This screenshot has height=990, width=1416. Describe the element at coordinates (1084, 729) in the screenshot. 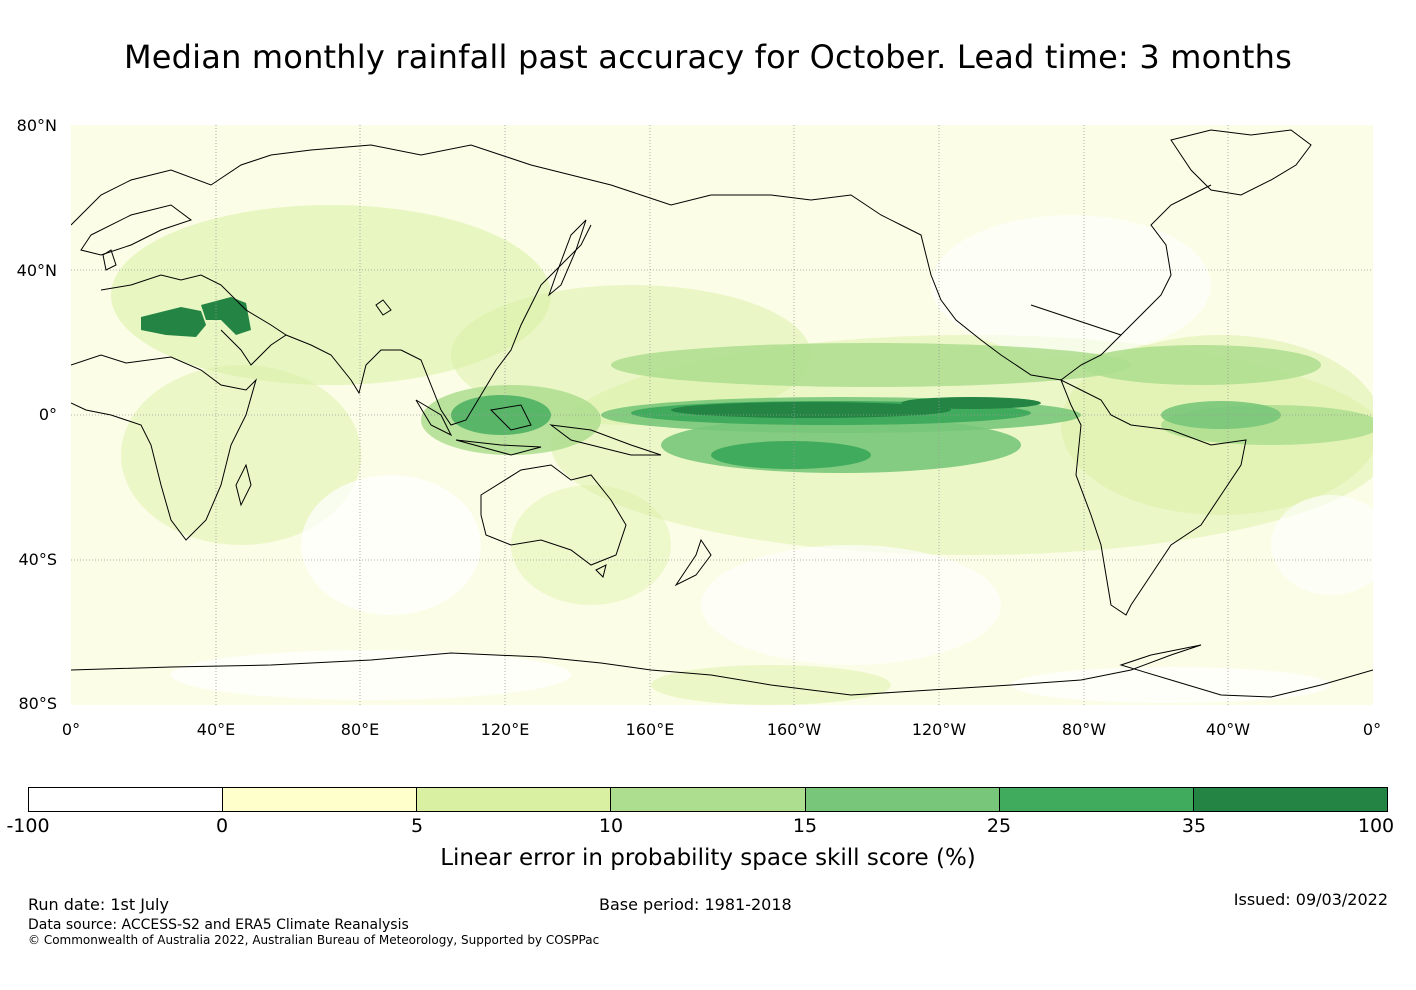

I see `lon-label-80w: 80°W` at that location.